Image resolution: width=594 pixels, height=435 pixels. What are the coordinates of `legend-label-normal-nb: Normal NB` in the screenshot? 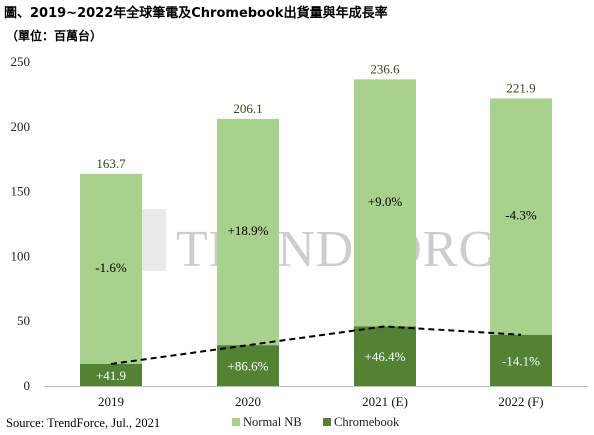 It's located at (272, 422).